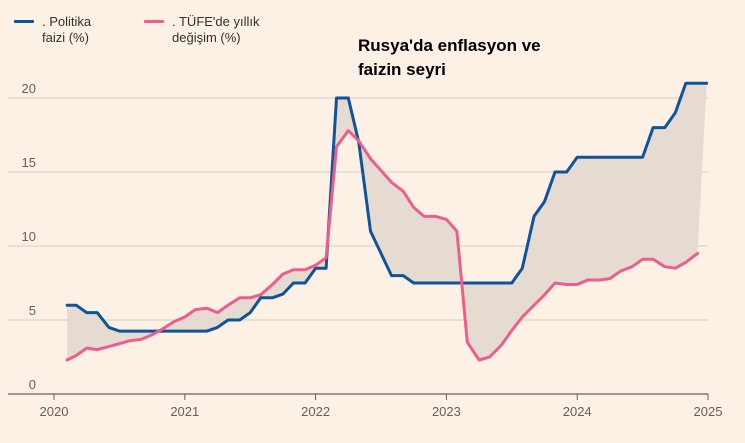 The width and height of the screenshot is (745, 443). I want to click on x-tick-label-2020: 2020, so click(54, 411).